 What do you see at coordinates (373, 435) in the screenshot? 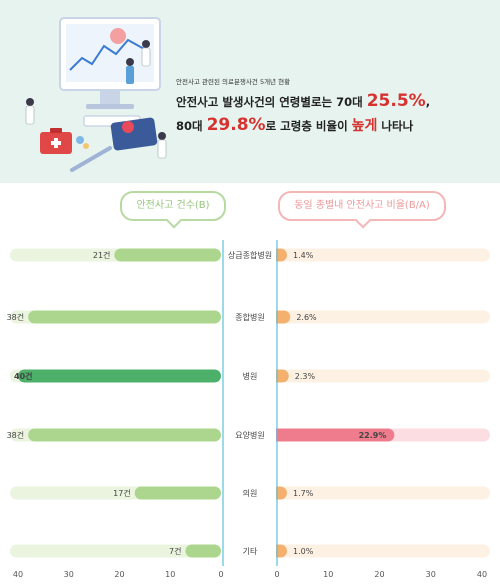
I see `right-value-label: 22.9%` at bounding box center [373, 435].